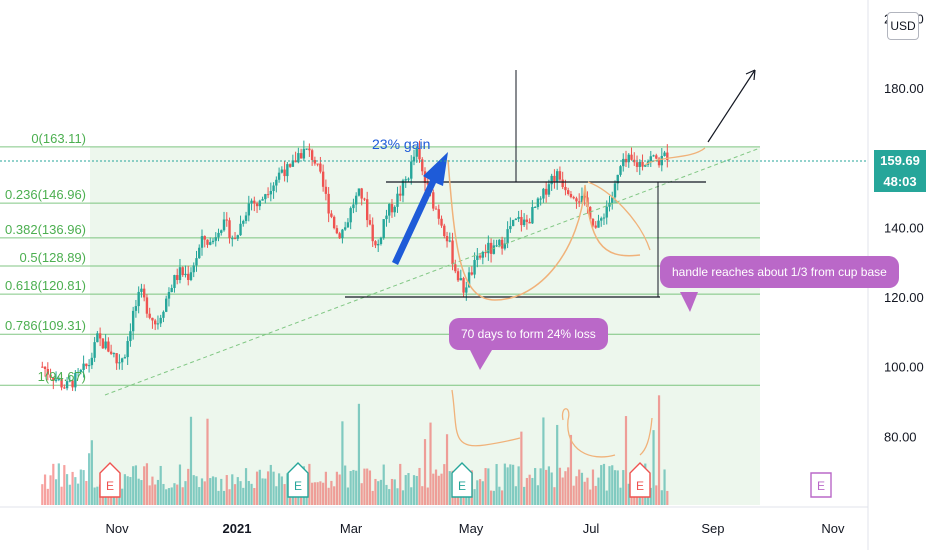 The width and height of the screenshot is (932, 550). I want to click on y-tick-label: 80.00, so click(900, 436).